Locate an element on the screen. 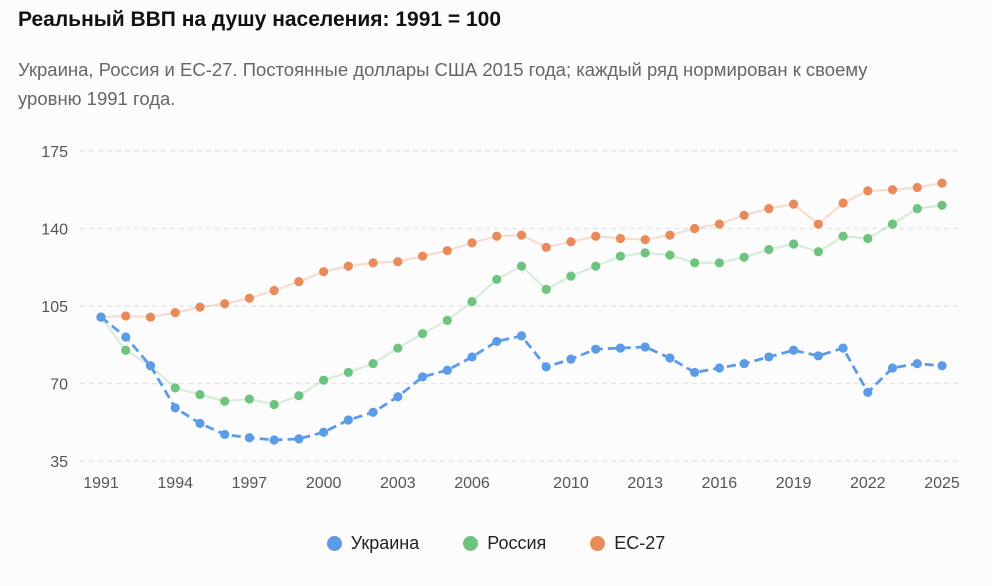  legend-item-russia: Россия is located at coordinates (504, 543).